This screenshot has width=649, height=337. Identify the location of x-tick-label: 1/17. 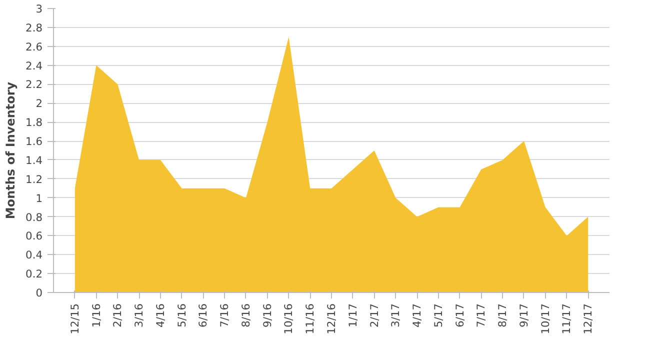
(353, 315).